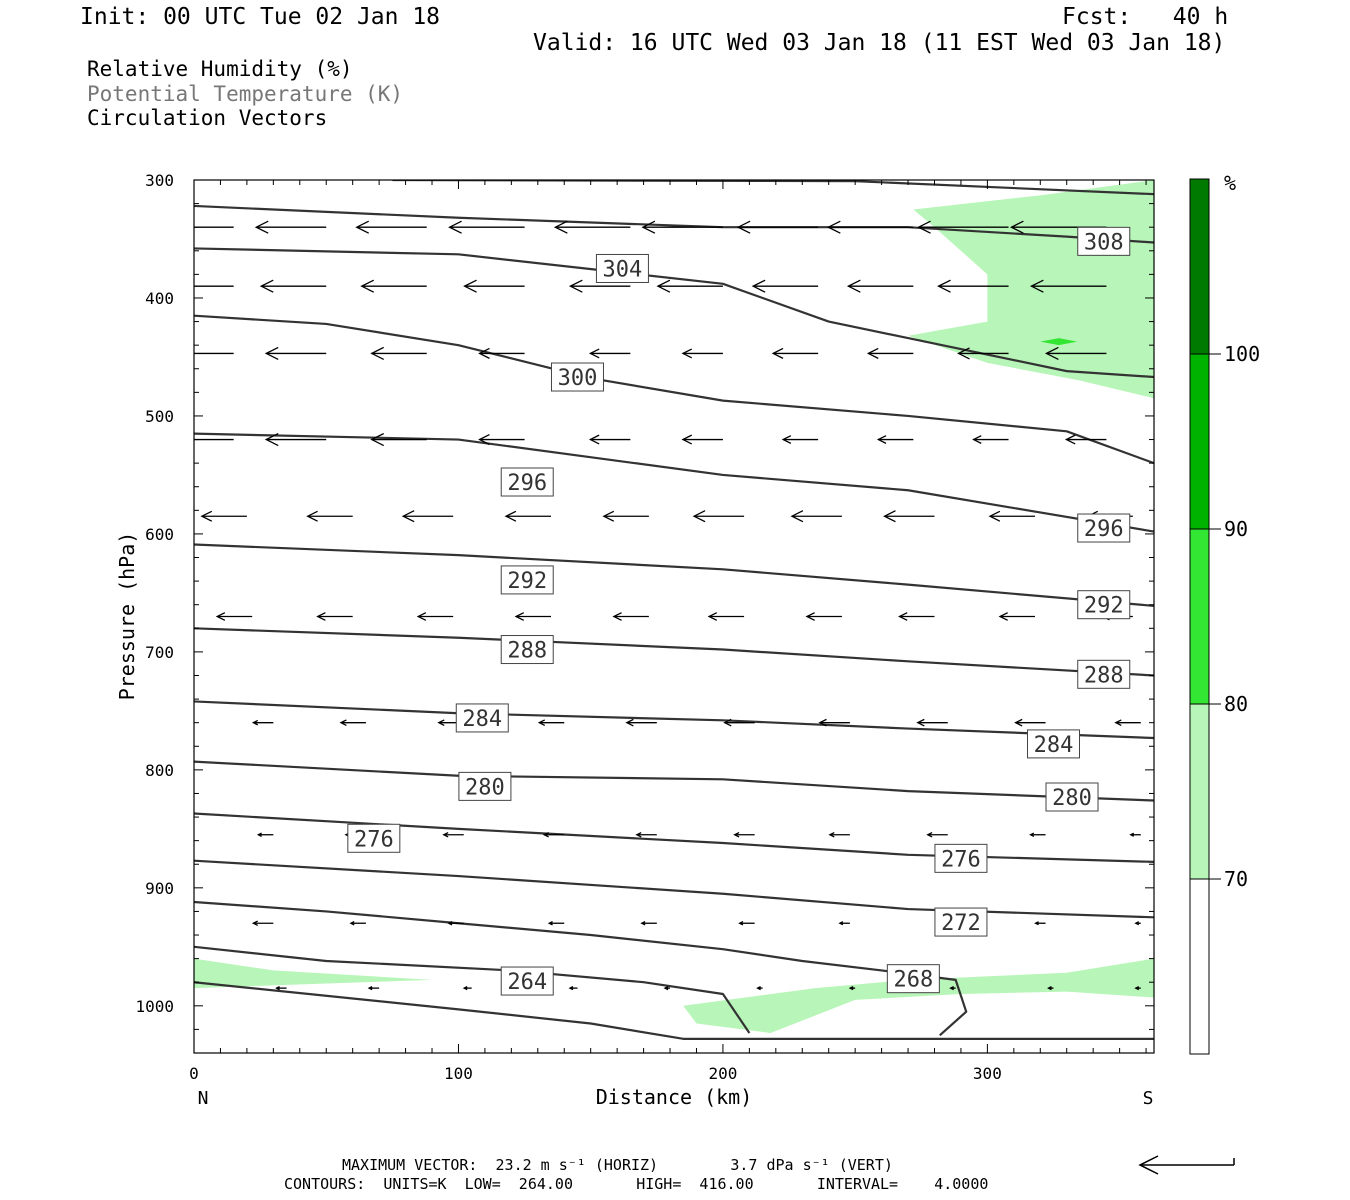  I want to click on y-tick-label: 600, so click(159, 534).